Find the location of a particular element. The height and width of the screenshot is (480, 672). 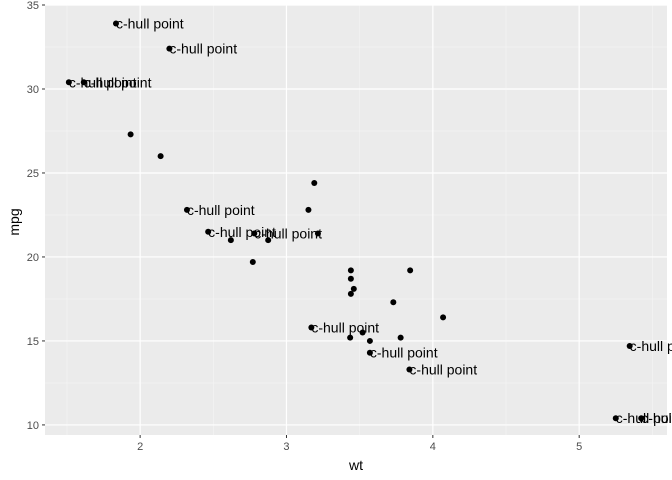

y-tick-label: 20 is located at coordinates (33, 258).